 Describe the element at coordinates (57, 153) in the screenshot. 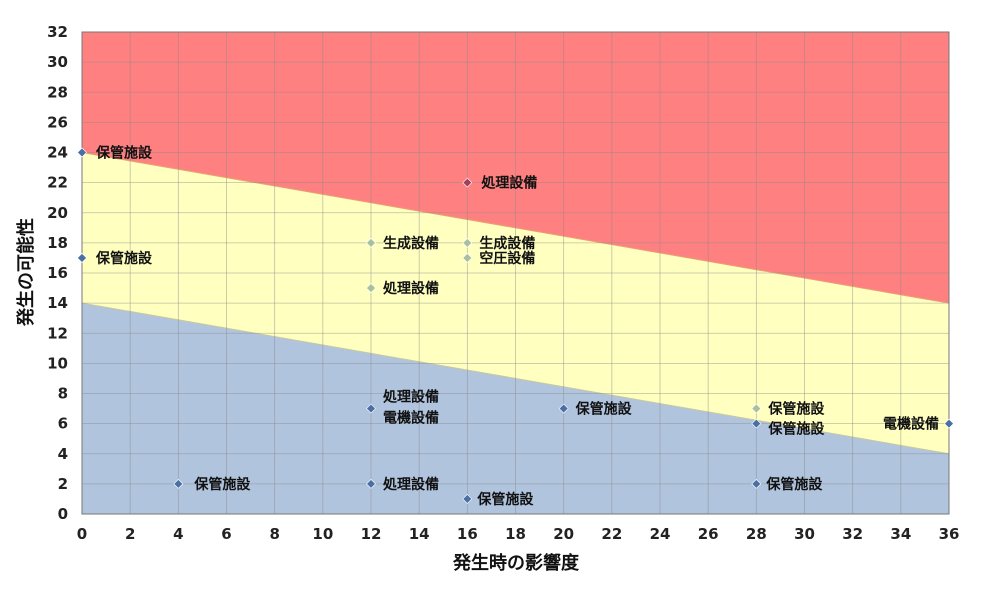

I see `y-tick-label: 24` at that location.